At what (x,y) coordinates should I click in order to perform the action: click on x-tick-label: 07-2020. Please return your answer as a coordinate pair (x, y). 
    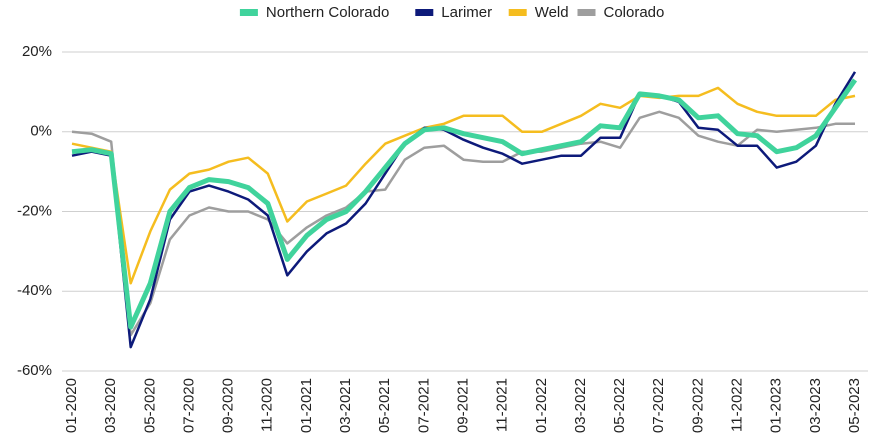
    Looking at the image, I should click on (188, 405).